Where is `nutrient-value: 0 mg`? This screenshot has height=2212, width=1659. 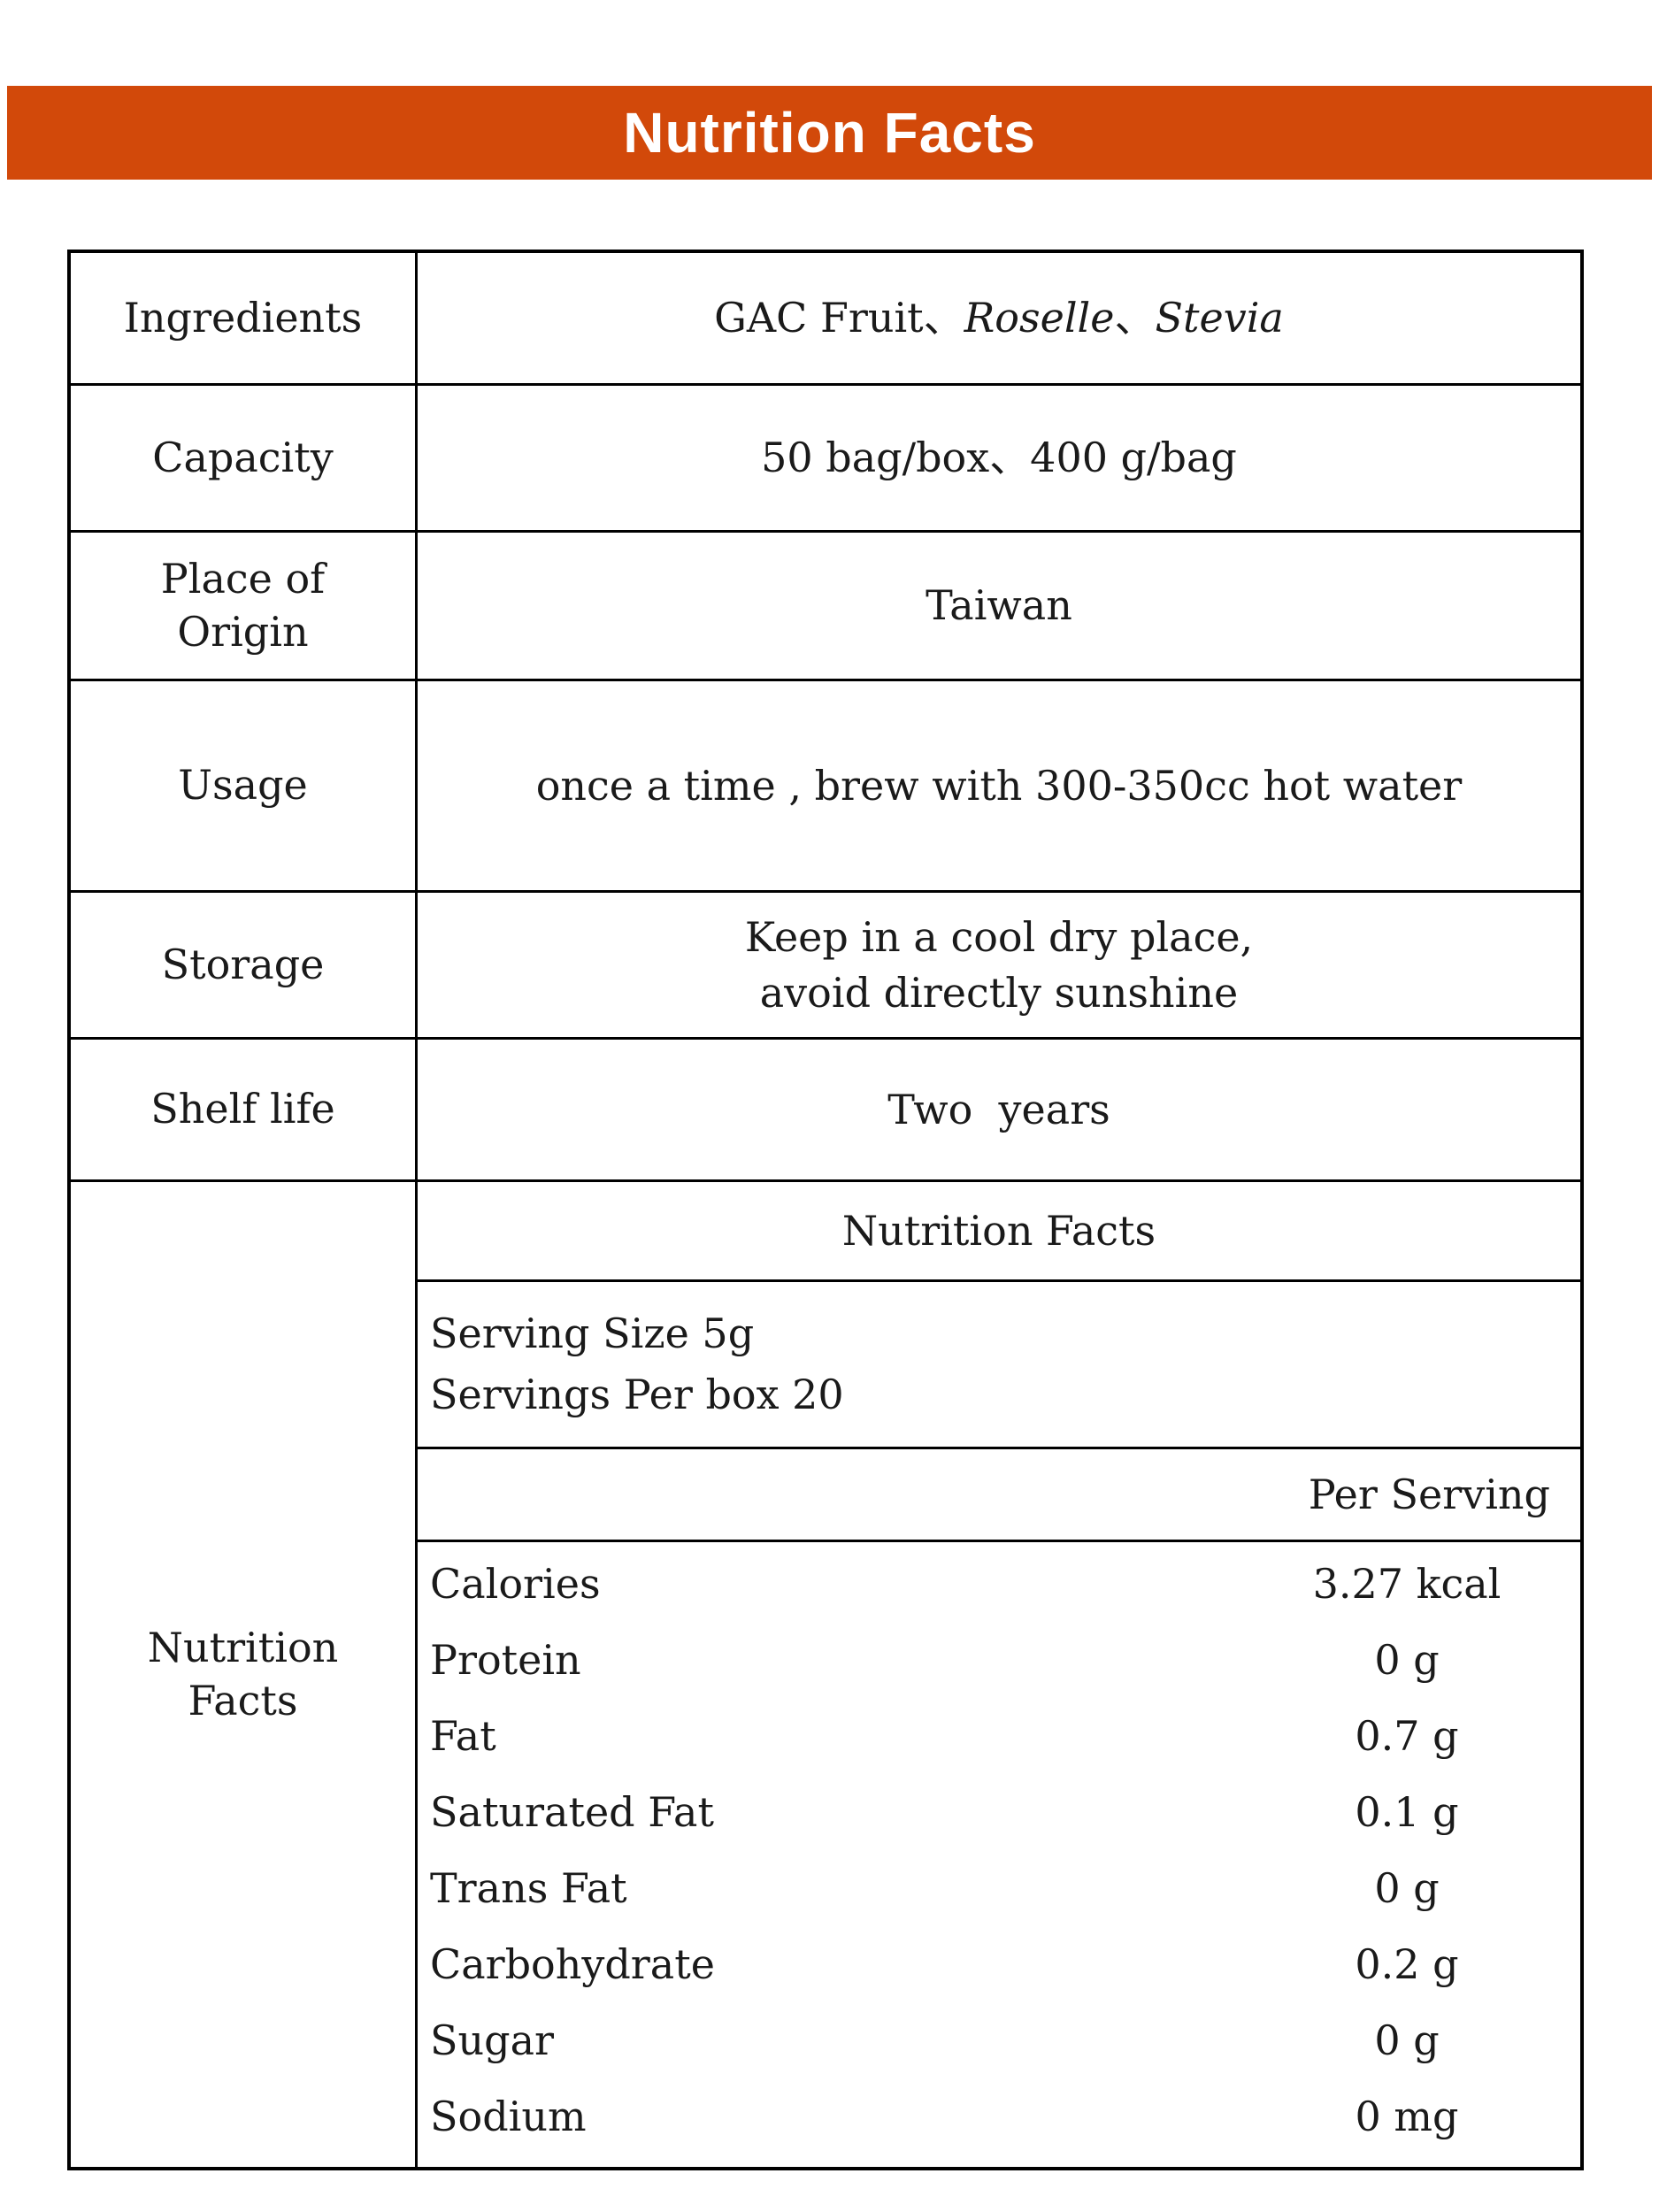 nutrient-value: 0 mg is located at coordinates (1407, 2116).